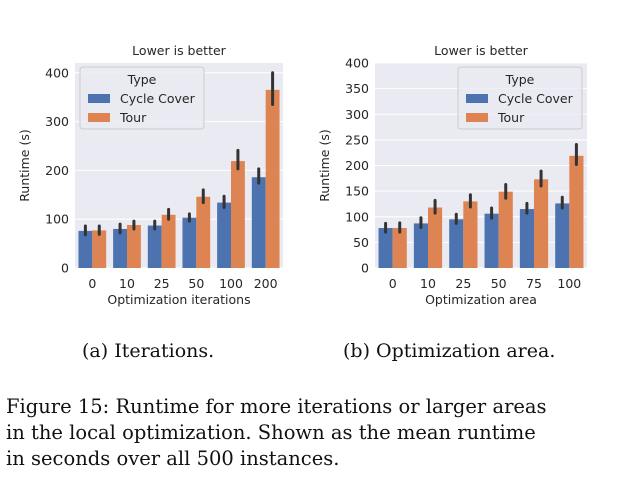 This screenshot has width=628, height=492. I want to click on x-tick-label: 75, so click(534, 283).